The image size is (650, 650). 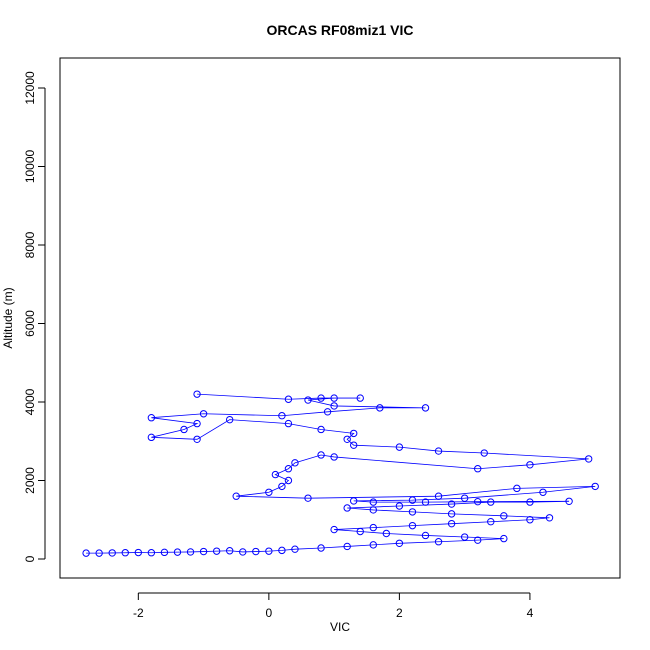 What do you see at coordinates (399, 613) in the screenshot?
I see `x-tick-label: 2` at bounding box center [399, 613].